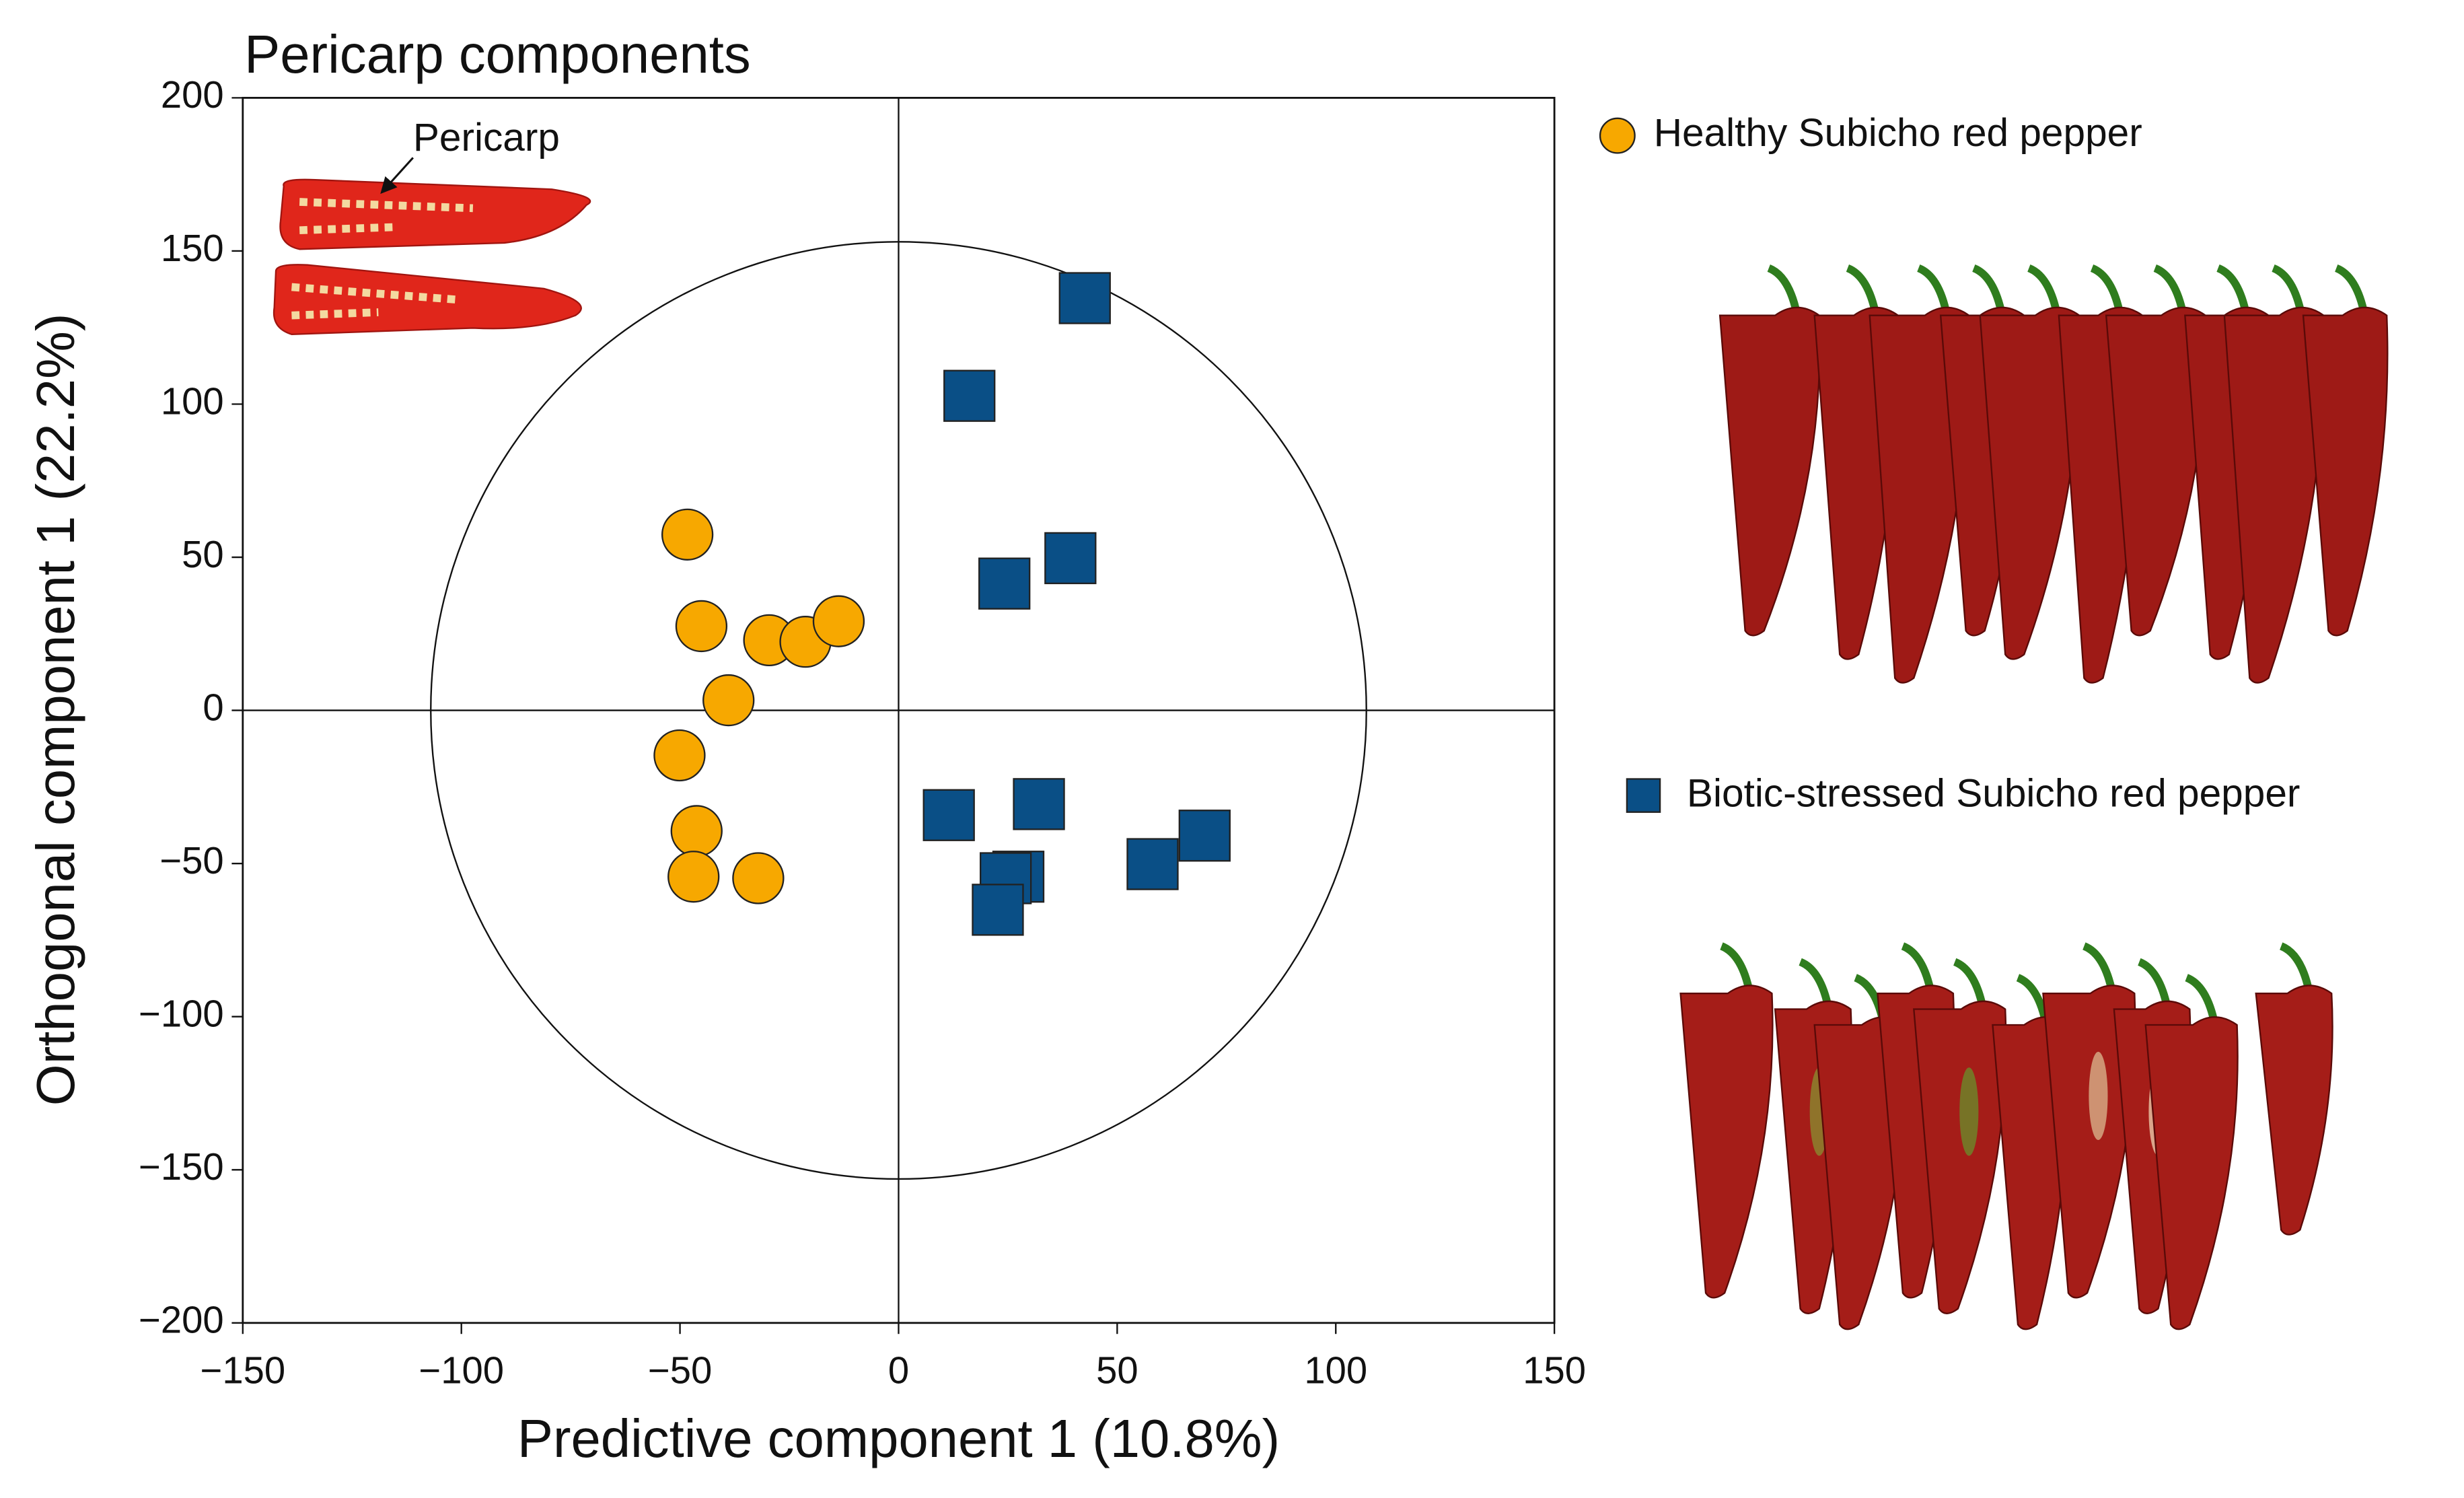 This screenshot has width=2464, height=1498. I want to click on y-axis-label: Orthogonal component 1 (22.2%), so click(55, 710).